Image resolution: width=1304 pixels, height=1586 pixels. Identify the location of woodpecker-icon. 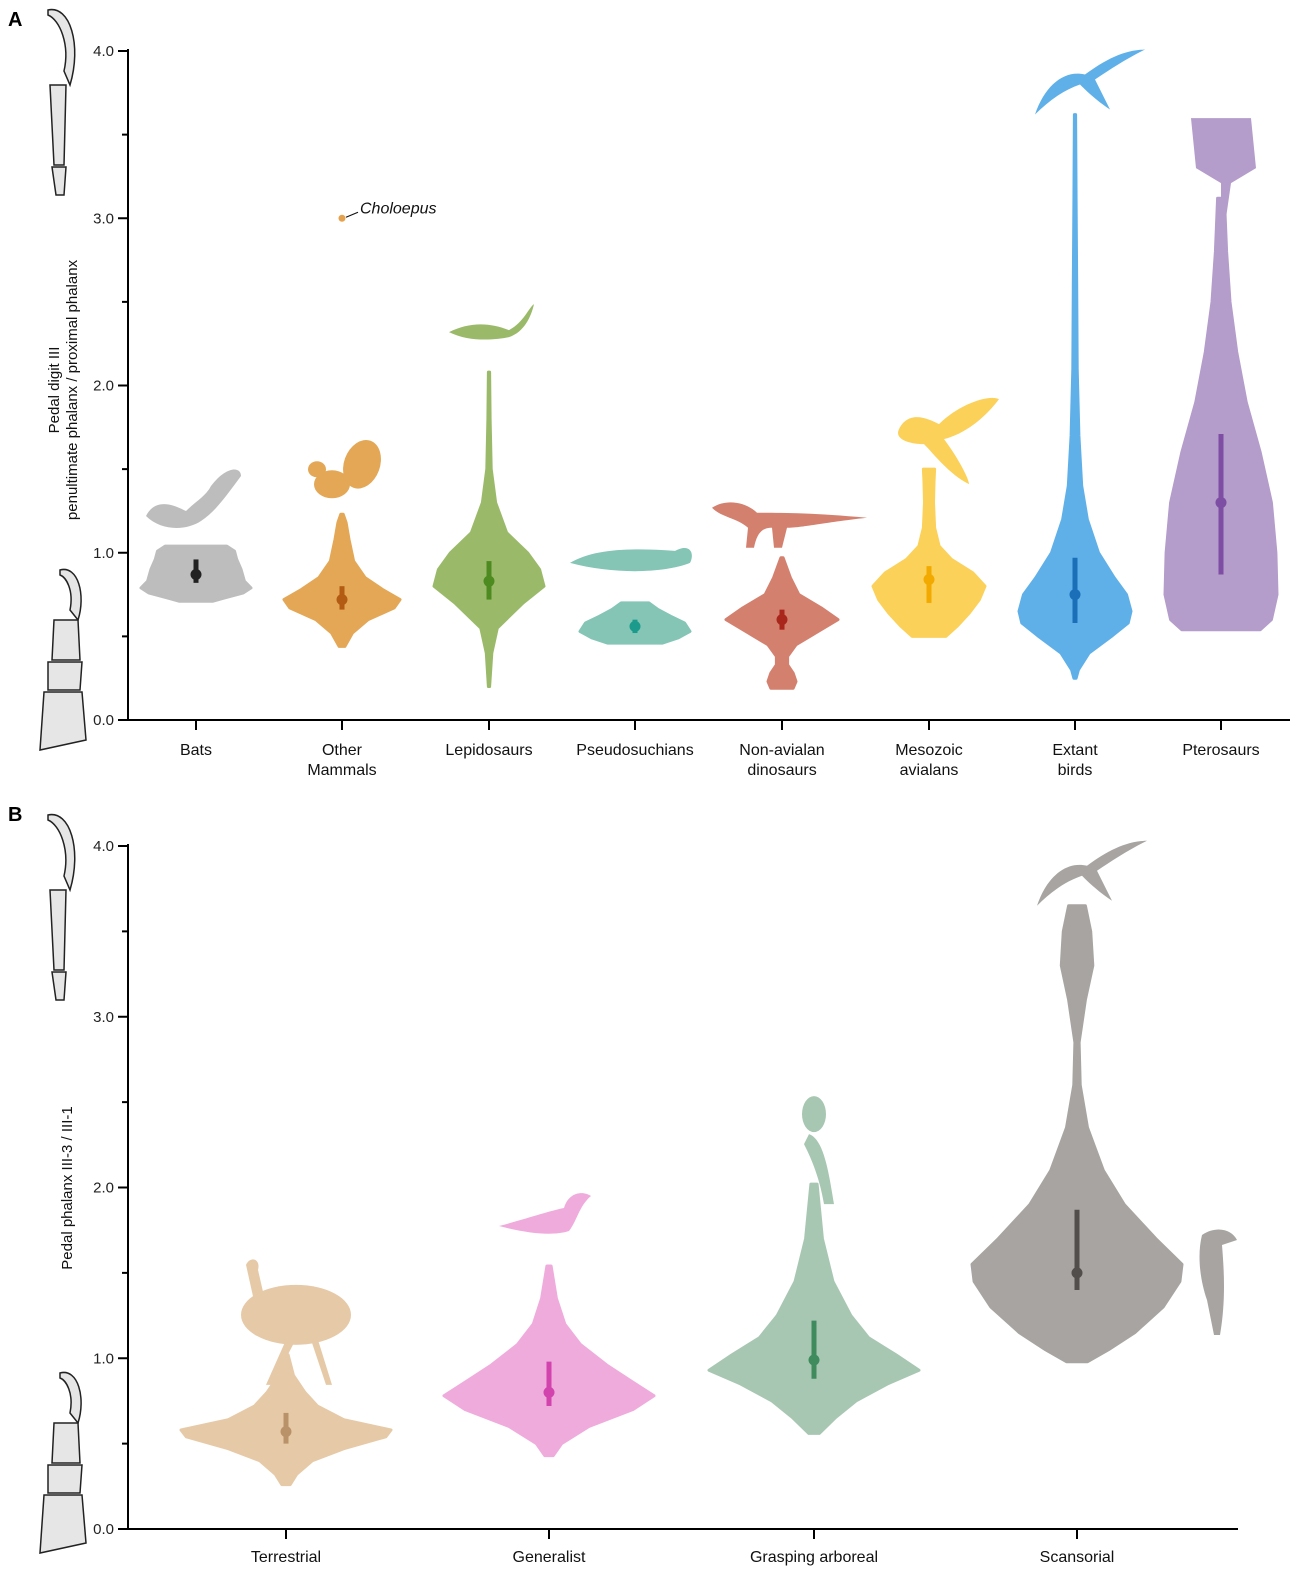
(1218, 1282).